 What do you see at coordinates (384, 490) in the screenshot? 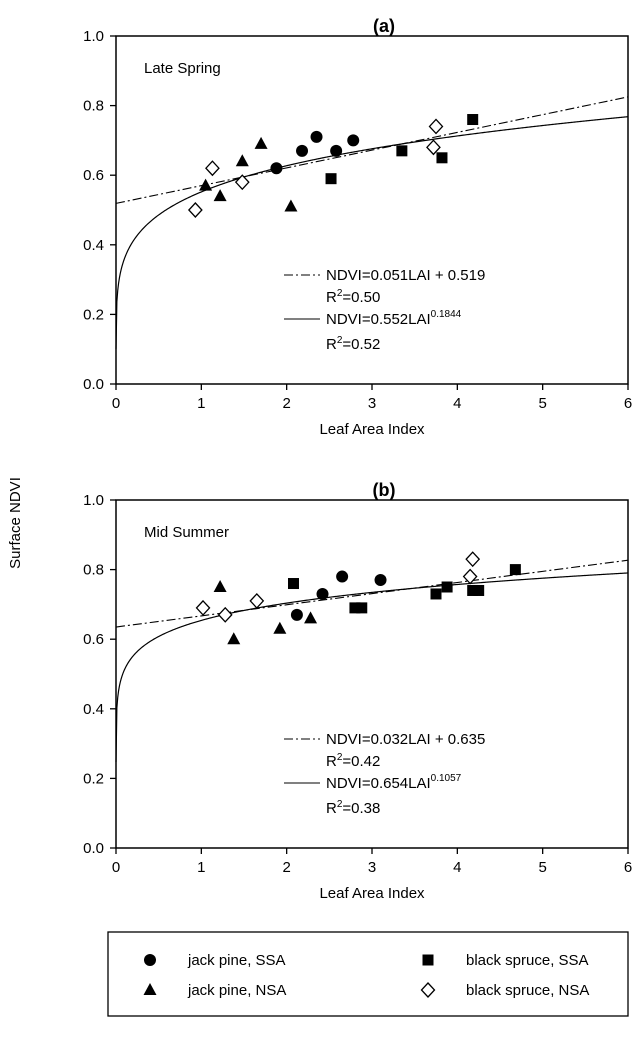
I see `chart-title: (b)` at bounding box center [384, 490].